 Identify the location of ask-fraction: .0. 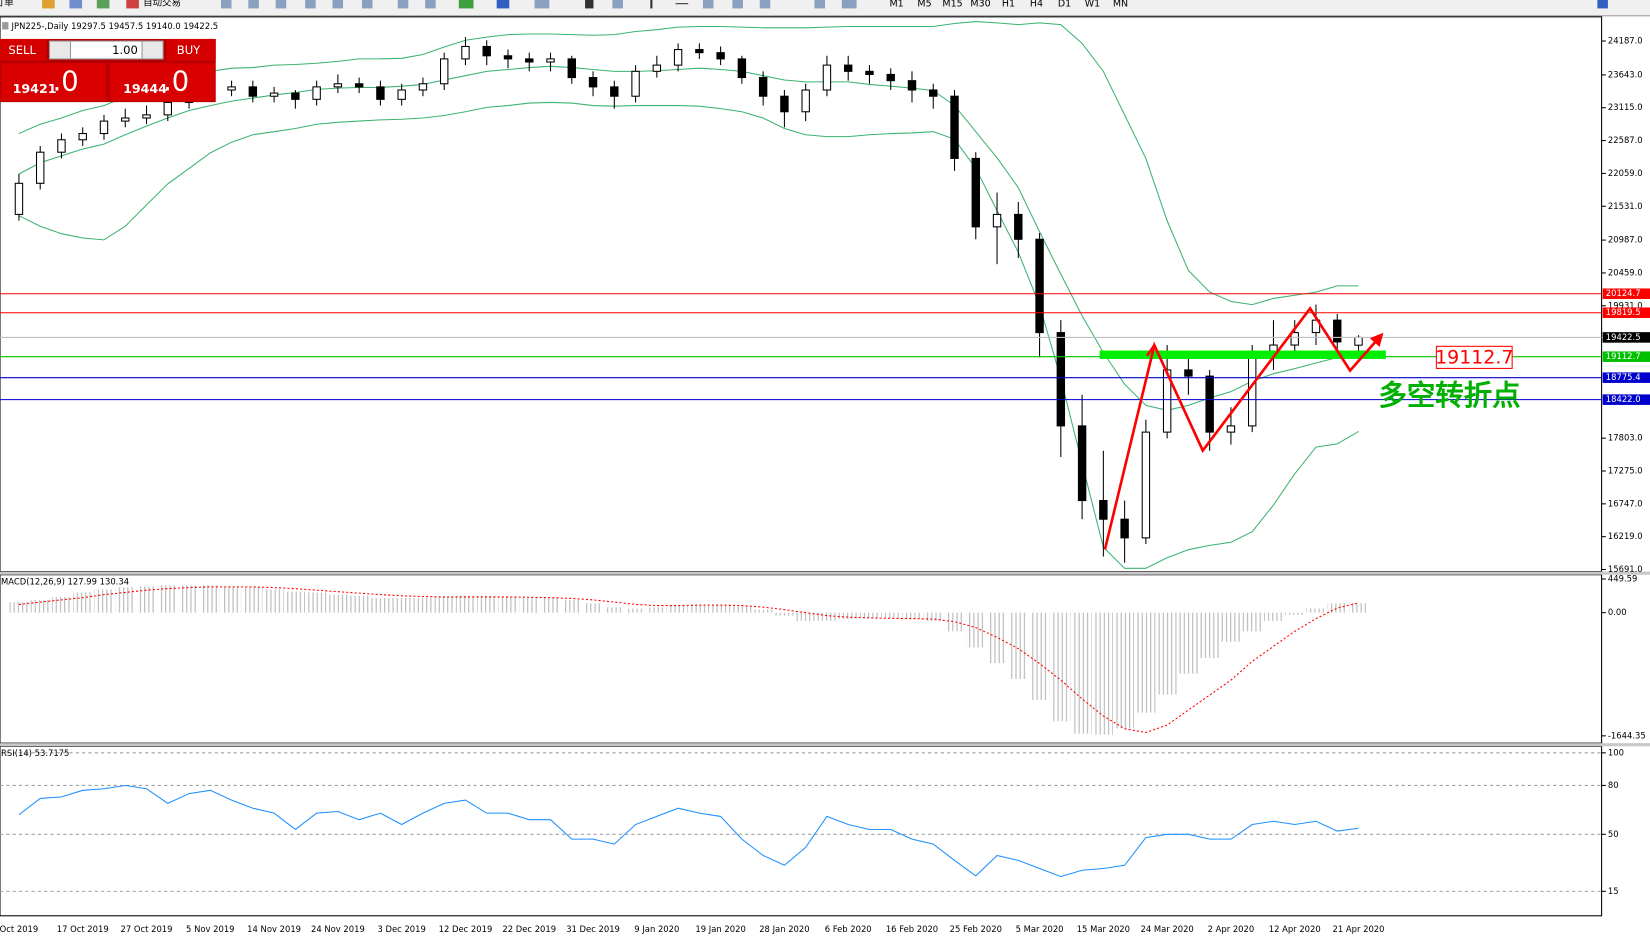
(176, 82).